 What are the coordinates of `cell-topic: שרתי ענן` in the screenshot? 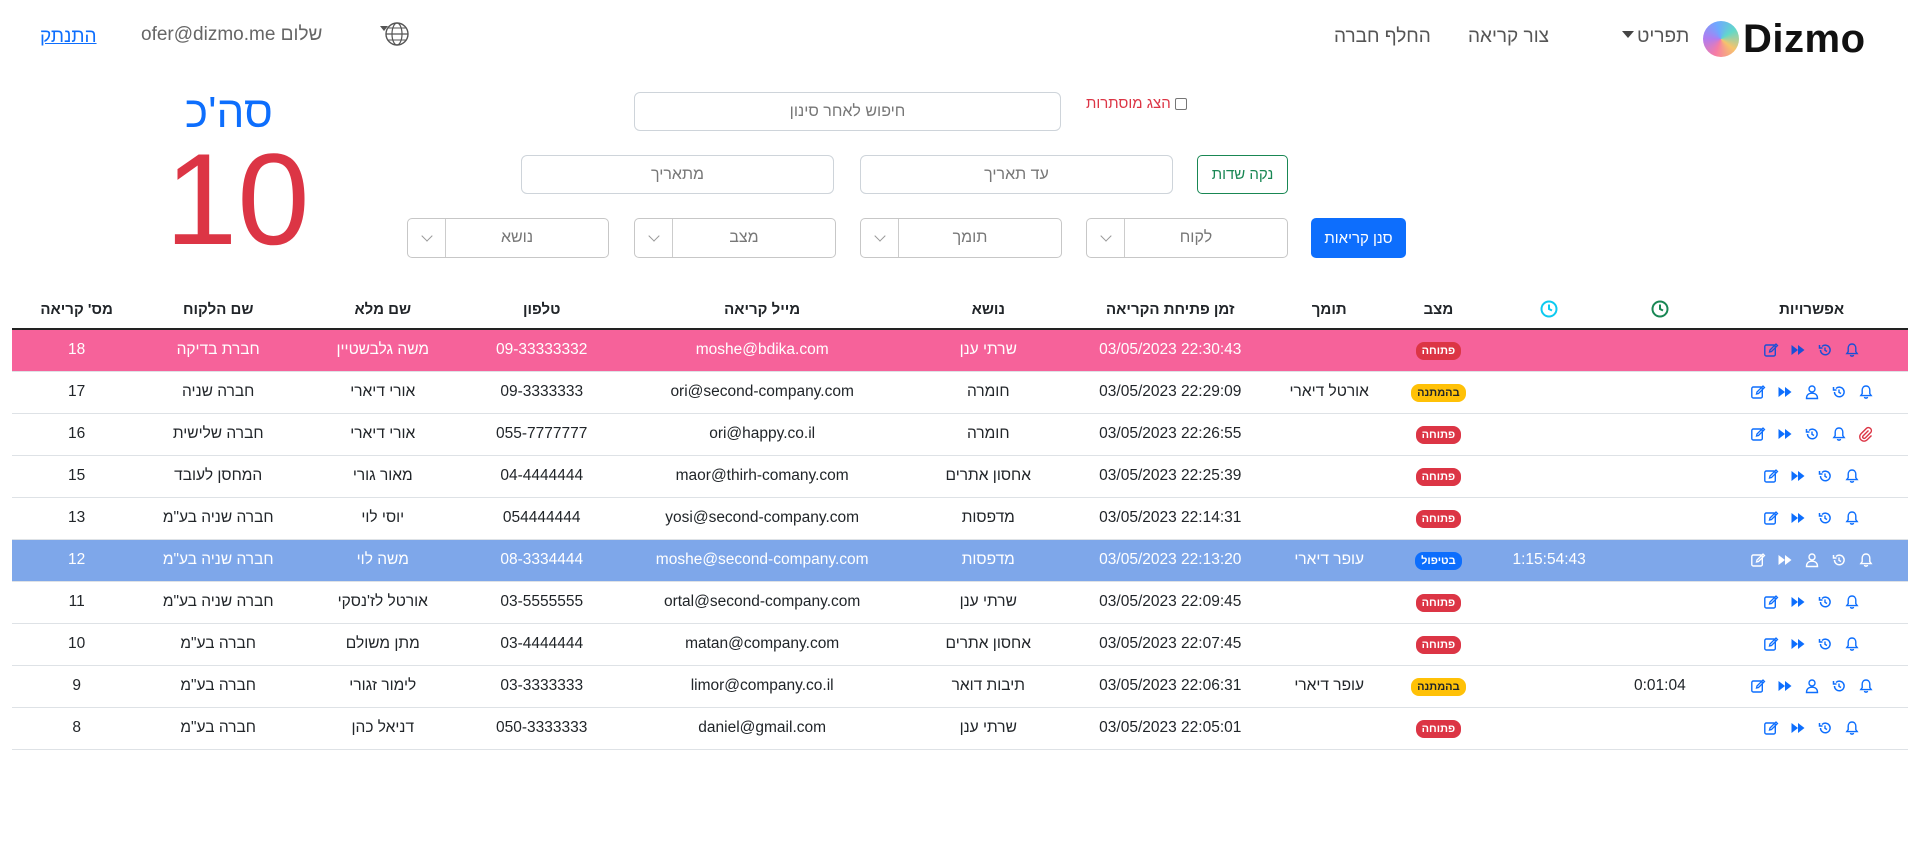 It's located at (988, 728).